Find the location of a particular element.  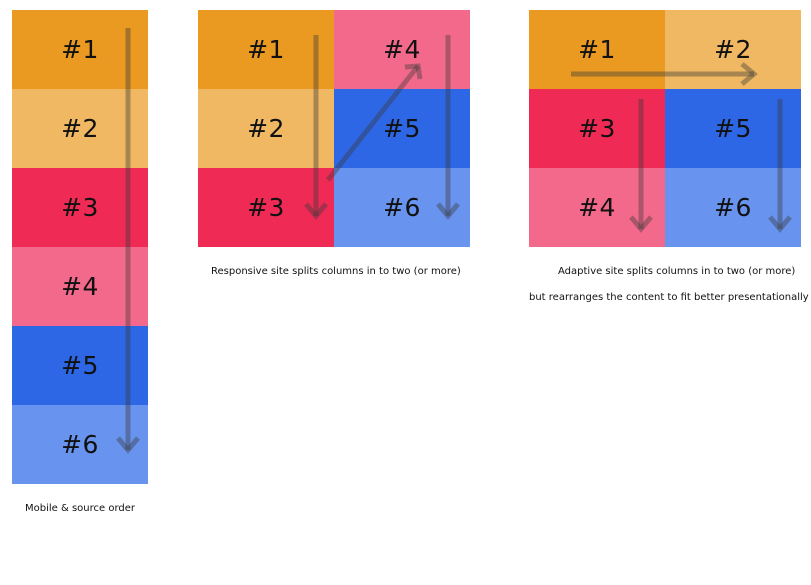

adaptive-layout: #1 #2 #3 #5 #4 #6 is located at coordinates (665, 128).